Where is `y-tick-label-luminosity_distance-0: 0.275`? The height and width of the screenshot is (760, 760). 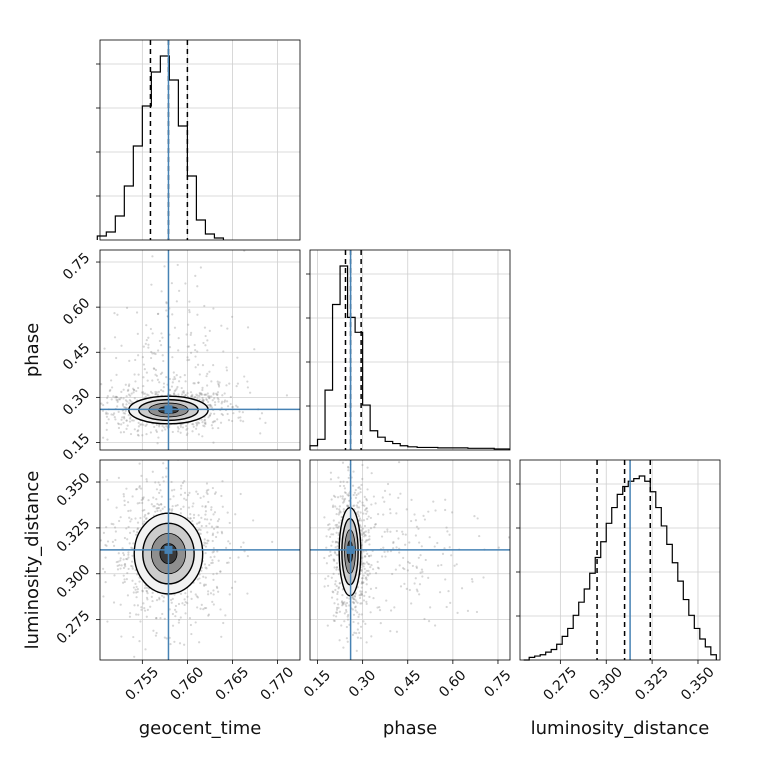 y-tick-label-luminosity_distance-0: 0.275 is located at coordinates (74, 628).